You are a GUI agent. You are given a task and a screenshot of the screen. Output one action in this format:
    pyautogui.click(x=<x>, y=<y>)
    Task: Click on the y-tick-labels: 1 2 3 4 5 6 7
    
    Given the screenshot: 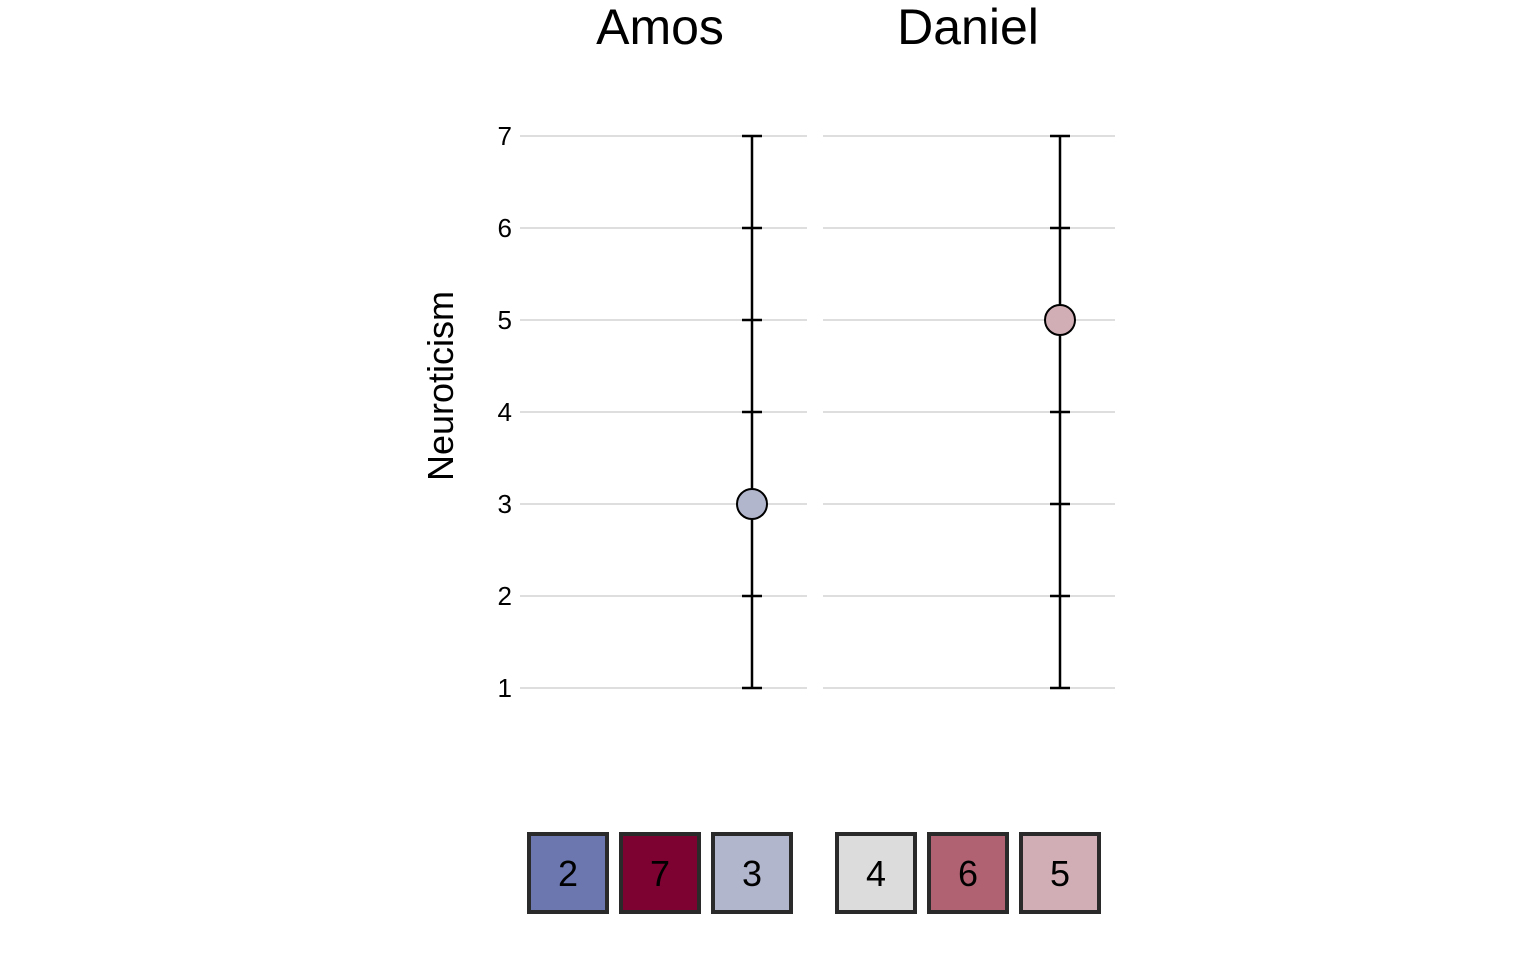 What is the action you would take?
    pyautogui.click(x=505, y=412)
    